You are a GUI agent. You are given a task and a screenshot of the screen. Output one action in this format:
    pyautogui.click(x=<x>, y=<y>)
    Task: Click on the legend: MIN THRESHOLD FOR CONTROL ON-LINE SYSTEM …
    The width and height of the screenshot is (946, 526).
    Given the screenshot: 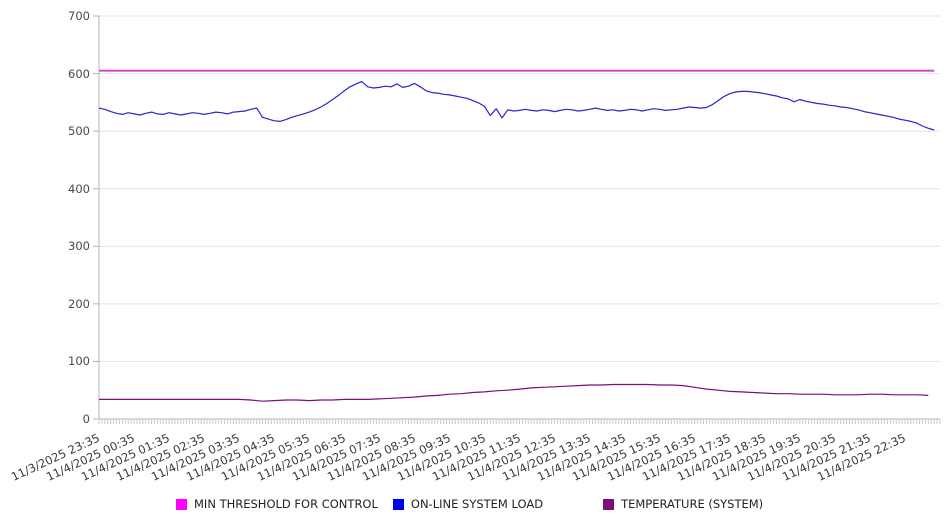 What is the action you would take?
    pyautogui.click(x=469, y=504)
    